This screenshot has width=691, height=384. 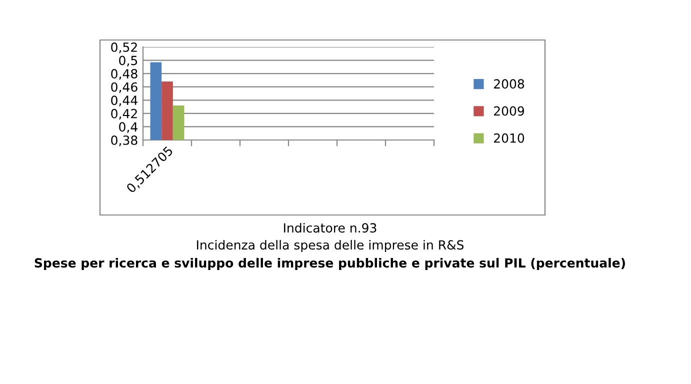 I want to click on legend-label: 2009, so click(x=509, y=111).